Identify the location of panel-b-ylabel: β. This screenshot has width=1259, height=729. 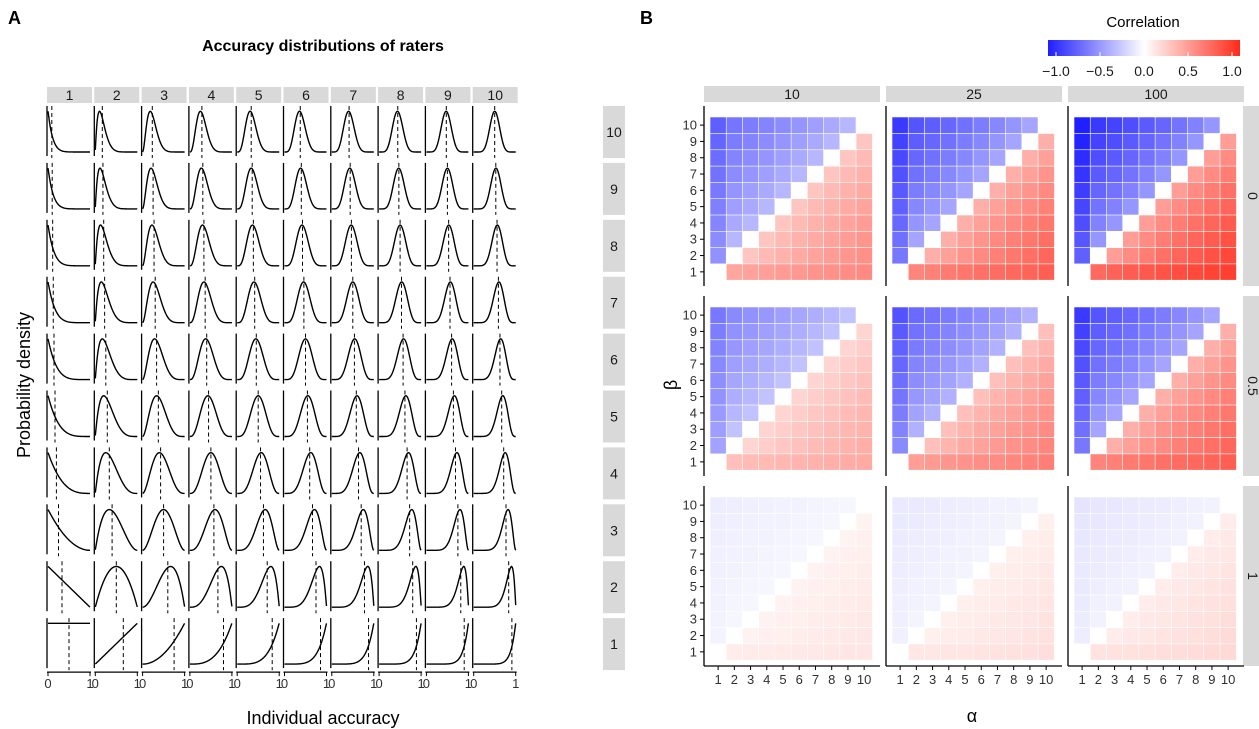
(671, 385).